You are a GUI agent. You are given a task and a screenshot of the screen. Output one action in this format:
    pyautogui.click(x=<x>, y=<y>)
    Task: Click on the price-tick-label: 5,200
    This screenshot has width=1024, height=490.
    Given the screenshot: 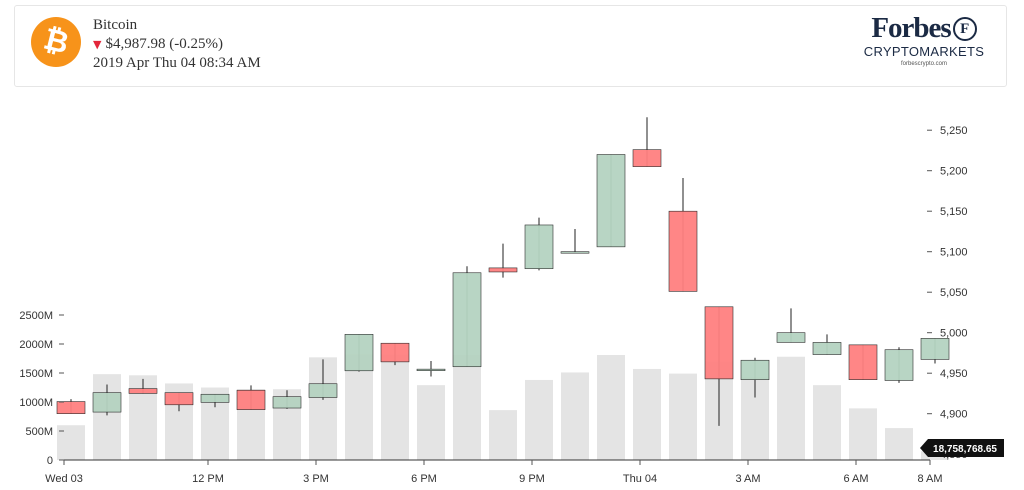 What is the action you would take?
    pyautogui.click(x=954, y=172)
    